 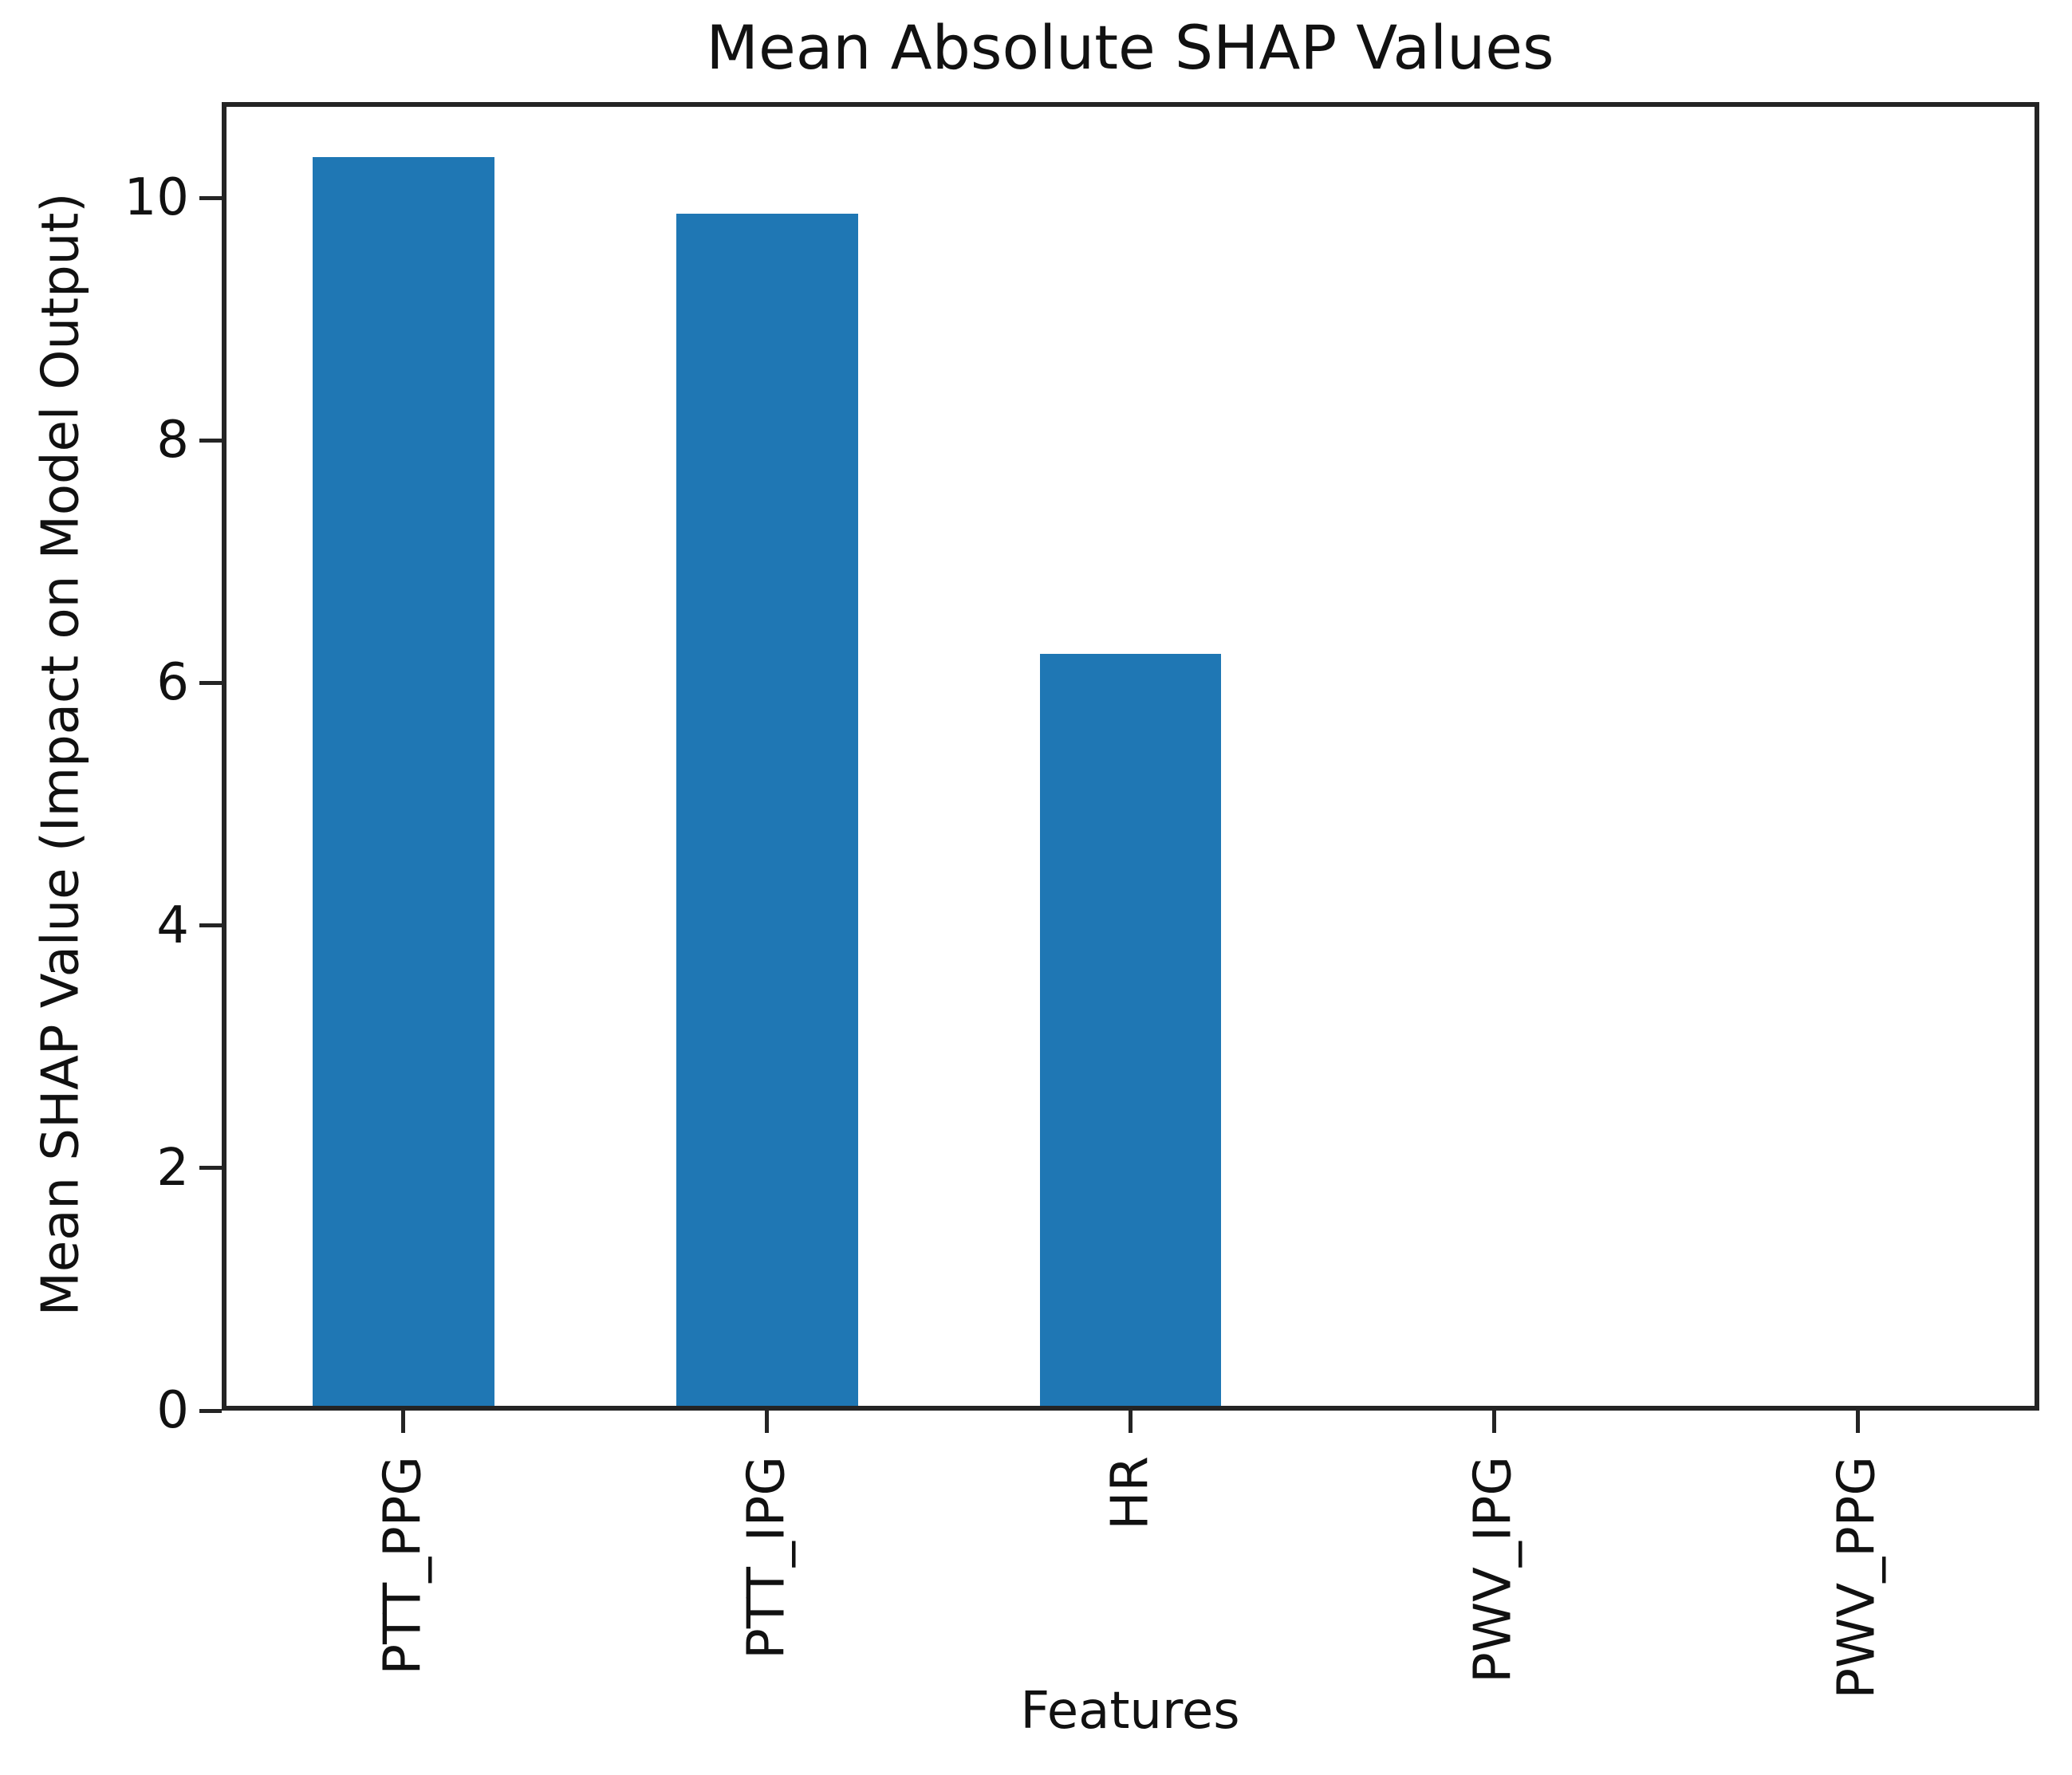 I want to click on x-tick-label-PTT_IPG: PTT_IPG, so click(x=767, y=1559).